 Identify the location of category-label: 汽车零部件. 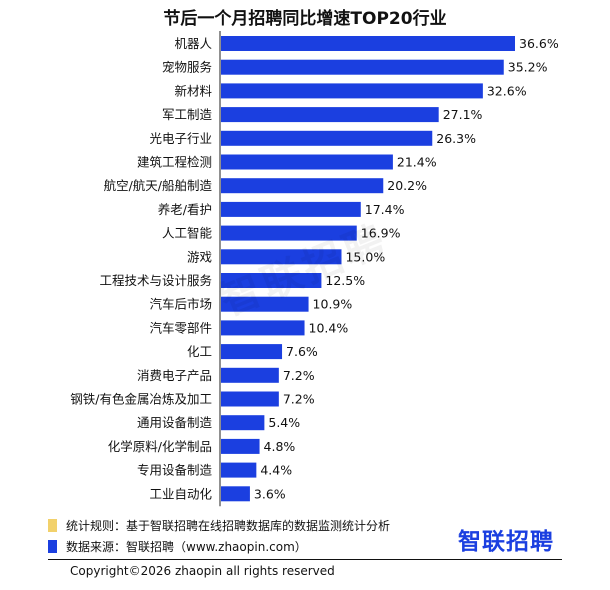
(180, 327).